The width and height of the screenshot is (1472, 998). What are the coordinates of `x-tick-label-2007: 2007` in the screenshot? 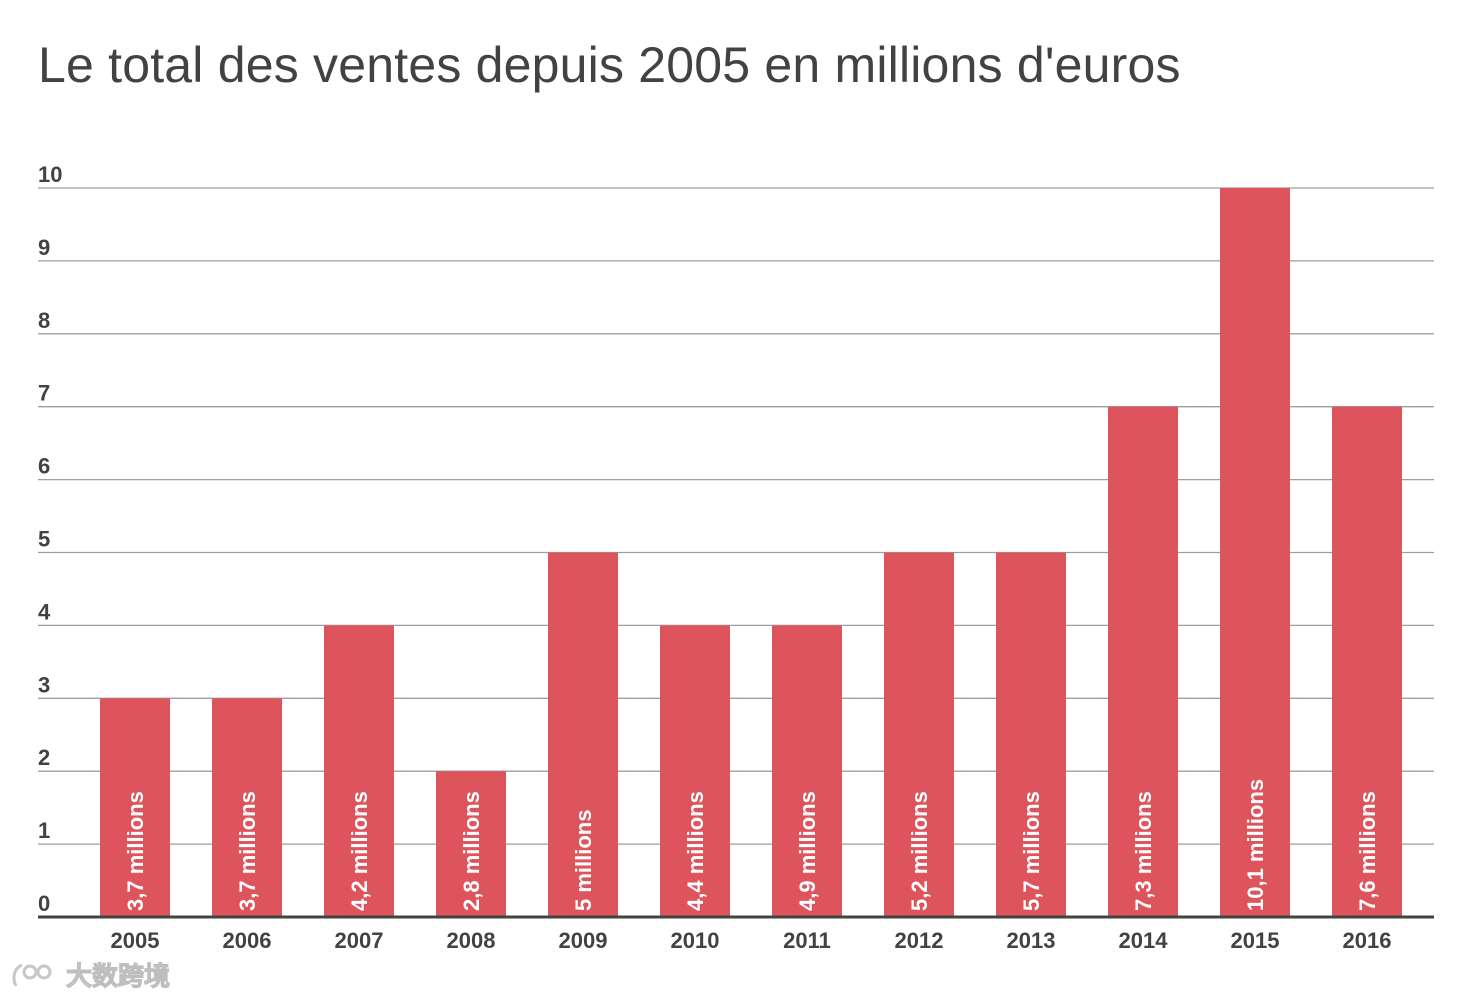 It's located at (359, 940).